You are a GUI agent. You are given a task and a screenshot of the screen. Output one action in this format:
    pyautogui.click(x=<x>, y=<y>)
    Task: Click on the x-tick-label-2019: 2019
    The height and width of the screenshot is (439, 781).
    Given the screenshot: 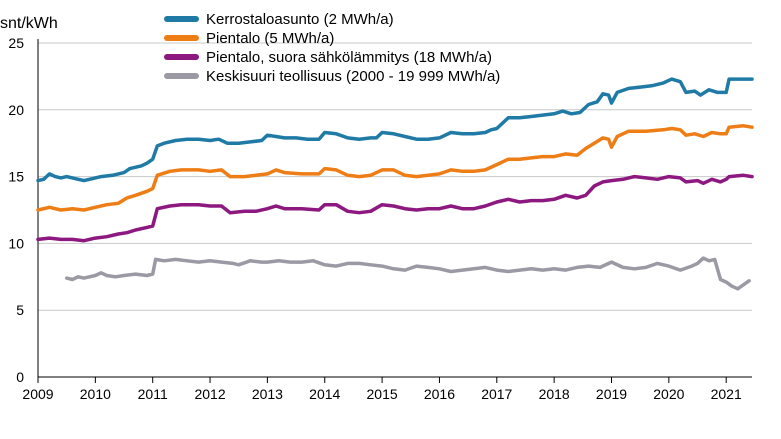 What is the action you would take?
    pyautogui.click(x=611, y=394)
    